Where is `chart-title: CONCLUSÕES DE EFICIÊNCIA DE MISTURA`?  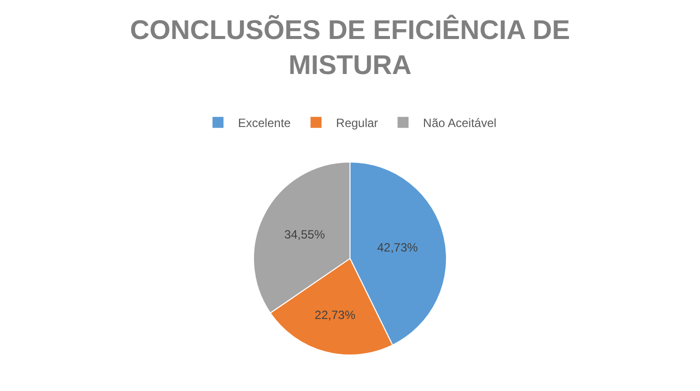
chart-title: CONCLUSÕES DE EFICIÊNCIA DE MISTURA is located at coordinates (350, 47).